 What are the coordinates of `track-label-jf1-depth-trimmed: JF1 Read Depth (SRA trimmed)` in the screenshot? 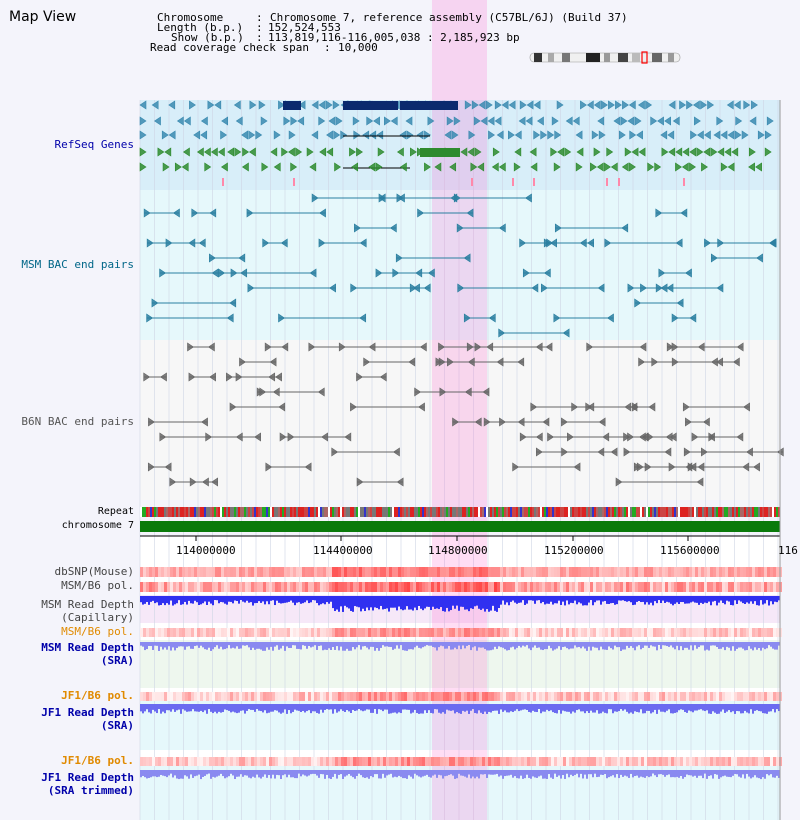 It's located at (87, 784).